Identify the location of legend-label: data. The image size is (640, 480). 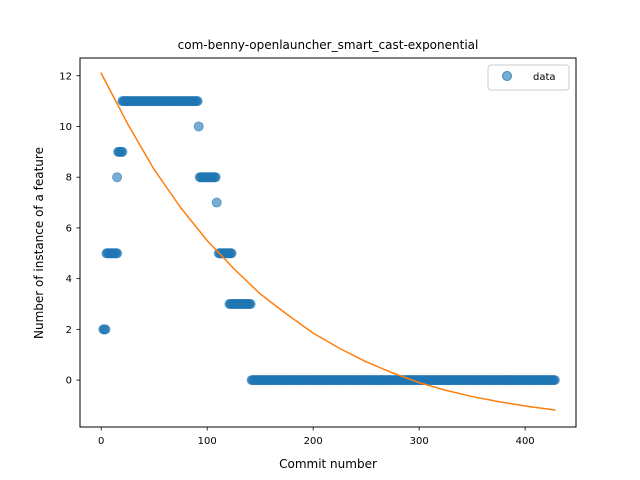
(544, 77).